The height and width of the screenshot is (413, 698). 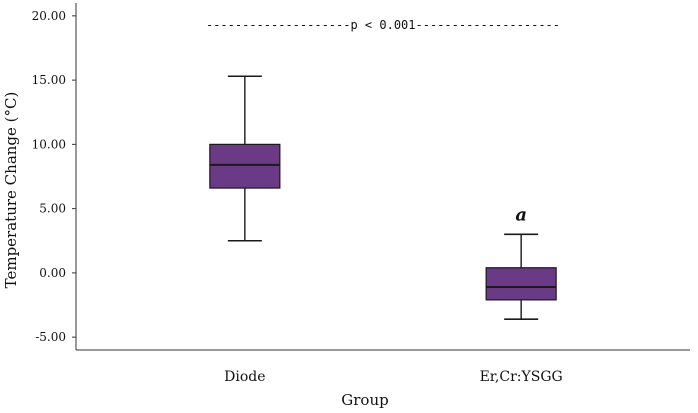 I want to click on x-axis-title: Group, so click(x=364, y=400).